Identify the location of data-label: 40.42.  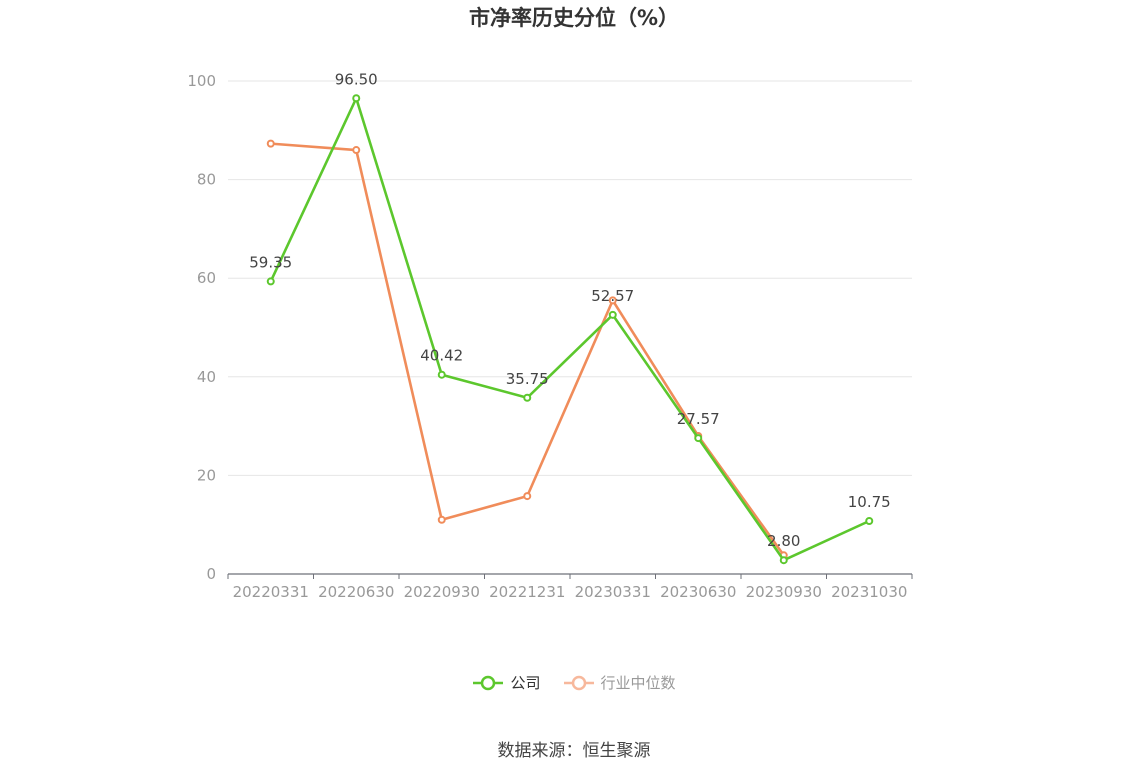
(441, 356).